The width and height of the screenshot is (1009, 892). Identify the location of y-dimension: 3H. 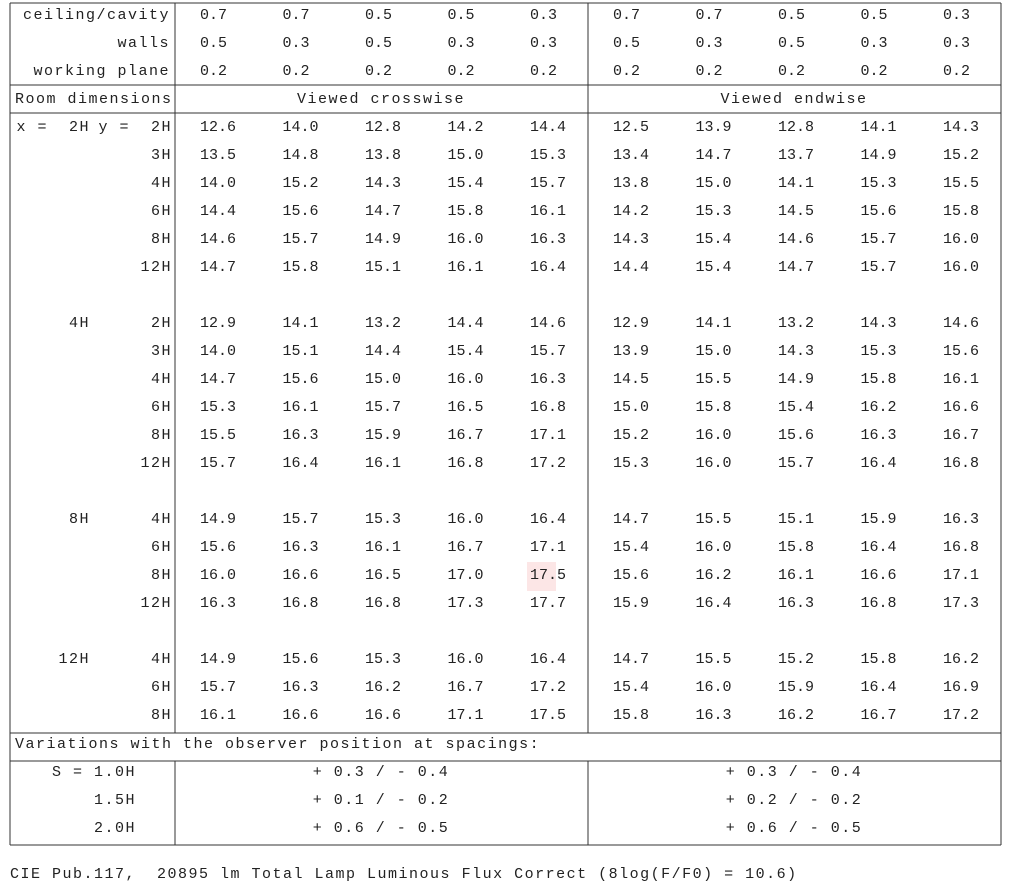
(161, 155).